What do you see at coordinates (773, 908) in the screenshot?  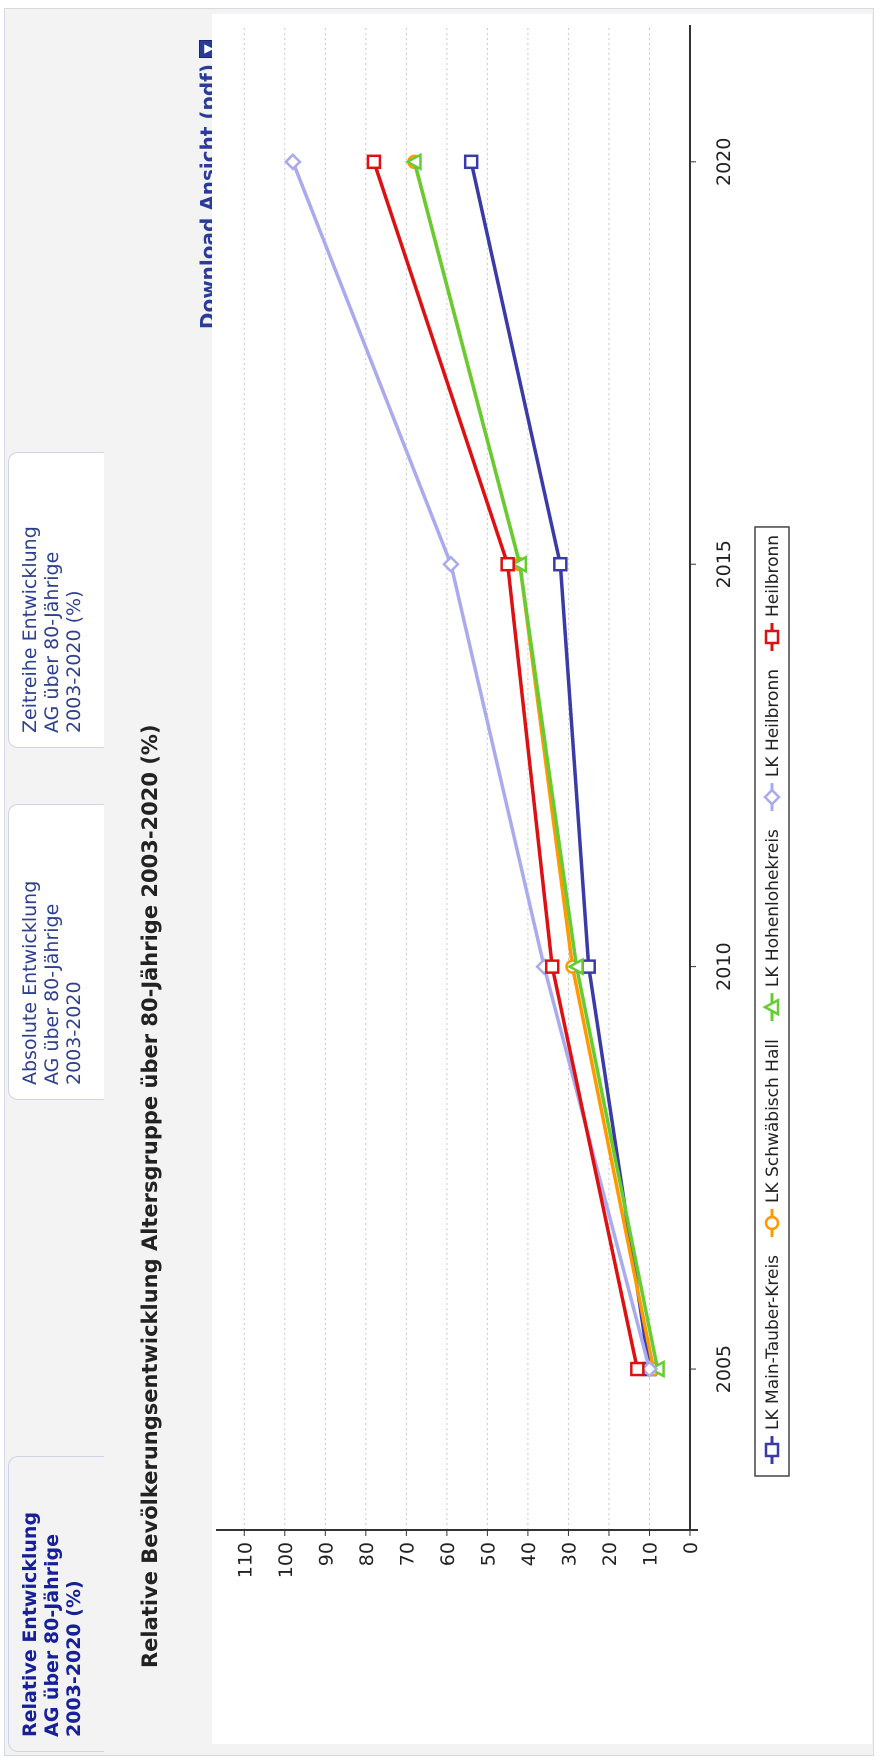 I see `legend-label: LK Hohenlohekreis` at bounding box center [773, 908].